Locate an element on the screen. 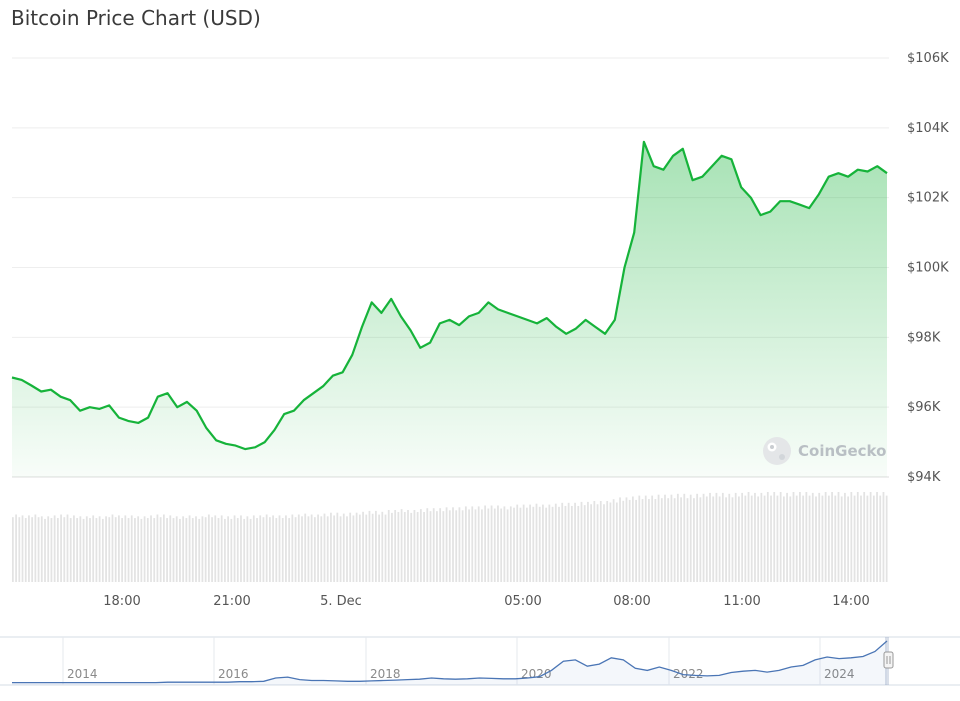 Image resolution: width=960 pixels, height=701 pixels. range-navigator: 2014 2016 2018 2020 2022 2024 is located at coordinates (480, 661).